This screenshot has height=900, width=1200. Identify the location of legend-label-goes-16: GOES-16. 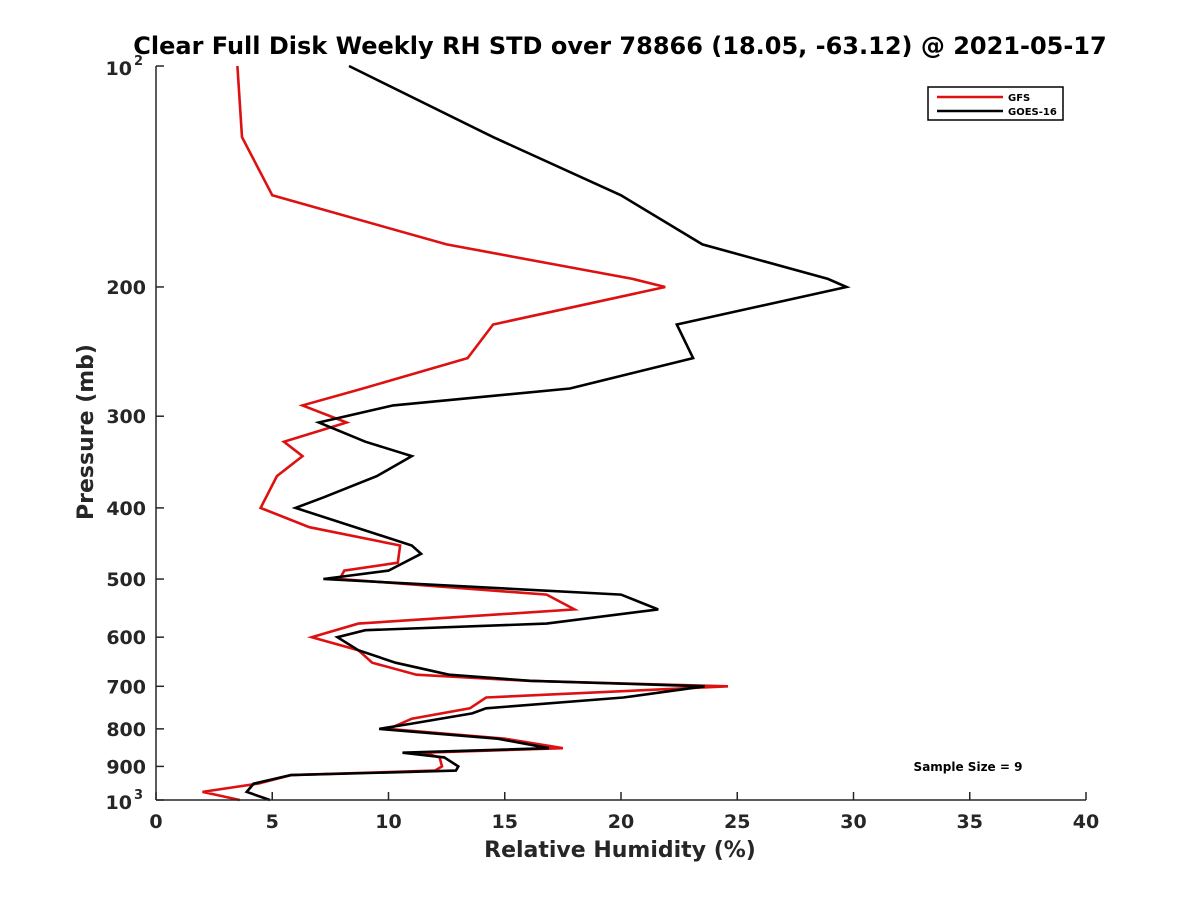
(1032, 112).